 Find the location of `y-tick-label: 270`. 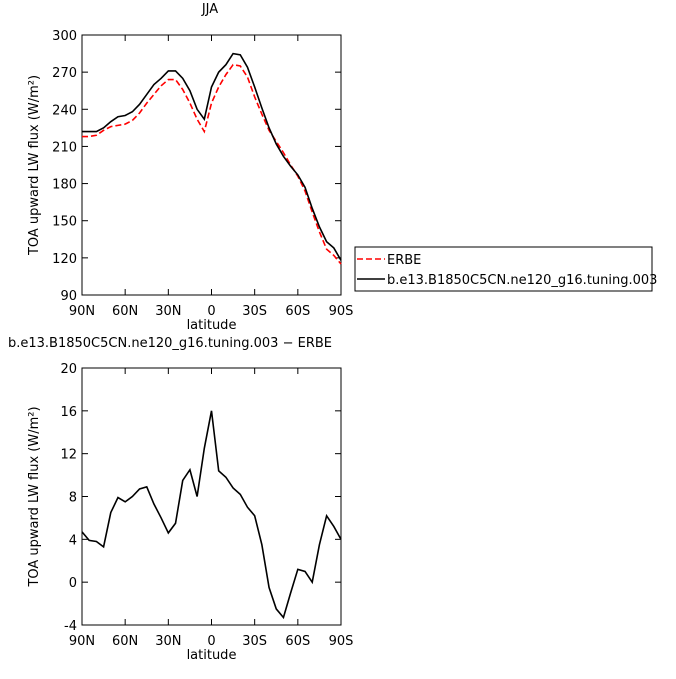

y-tick-label: 270 is located at coordinates (64, 73).